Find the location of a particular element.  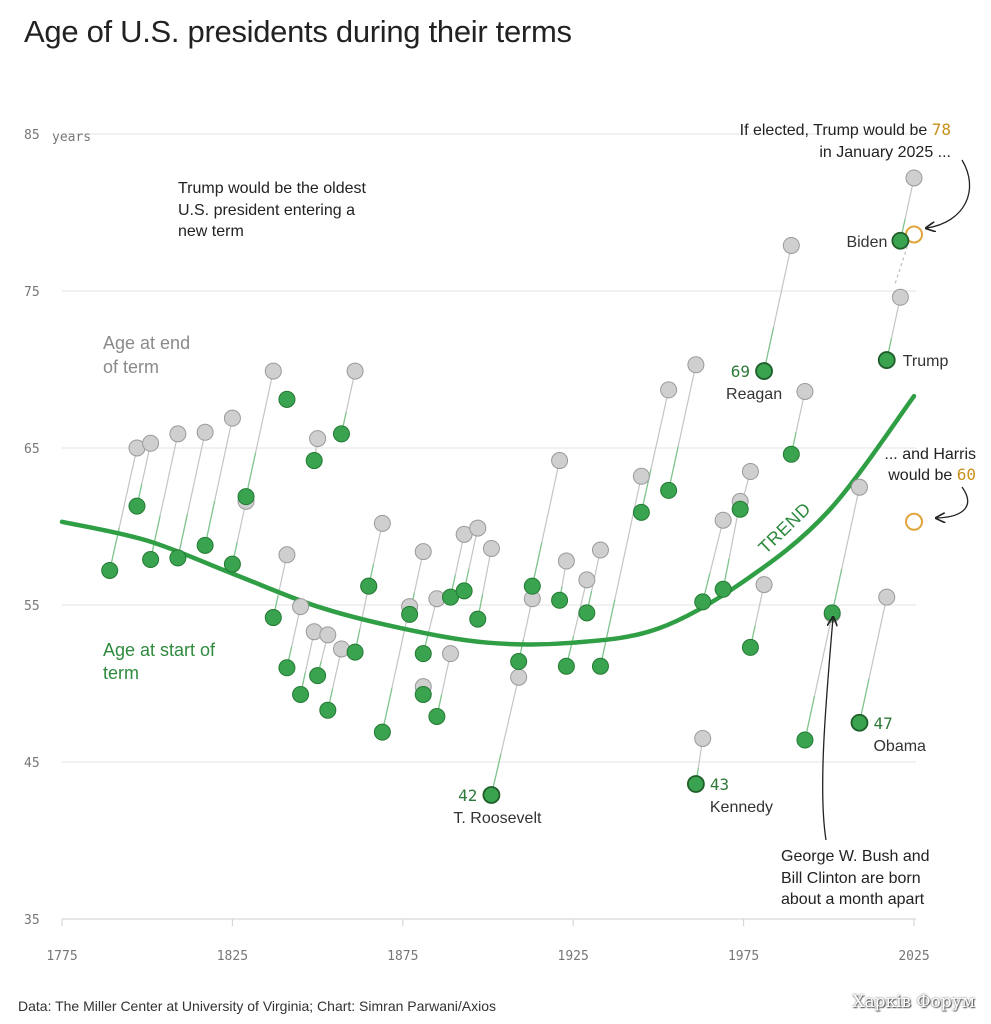

harris-note-line1: ... and Harris is located at coordinates (930, 454).